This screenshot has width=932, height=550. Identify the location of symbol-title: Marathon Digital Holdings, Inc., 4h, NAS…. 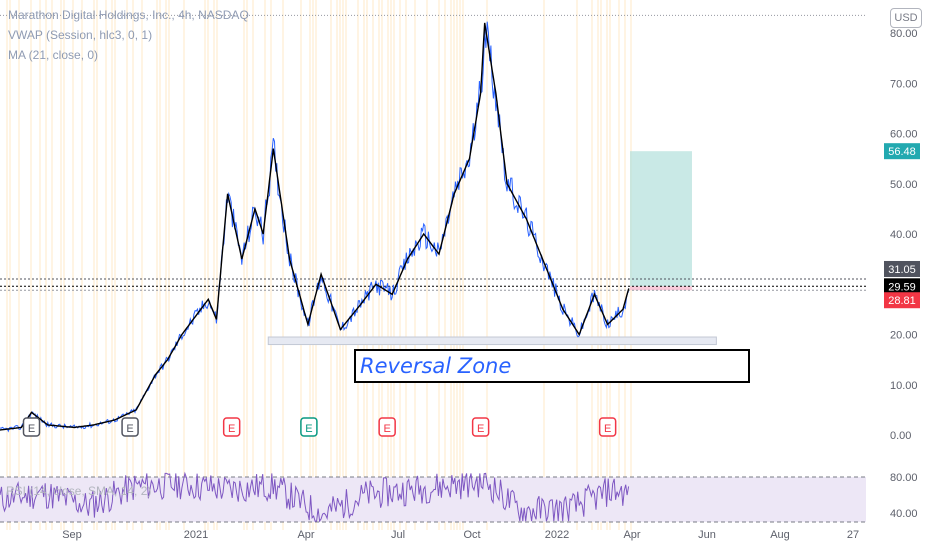
(128, 15).